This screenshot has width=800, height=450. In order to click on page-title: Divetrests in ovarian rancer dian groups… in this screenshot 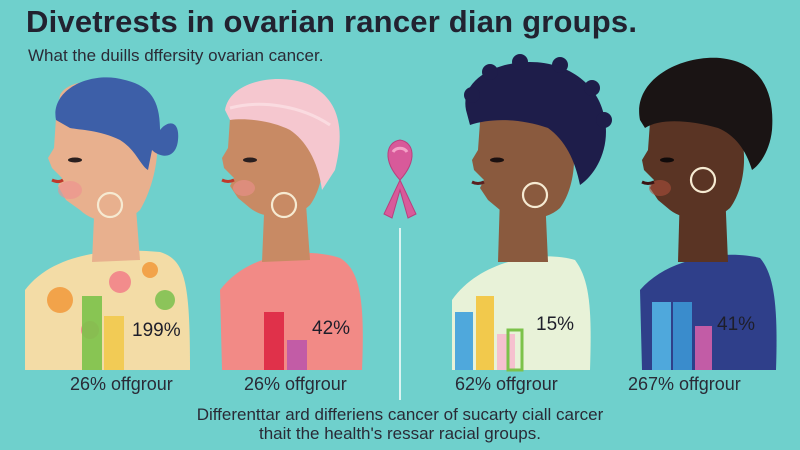, I will do `click(332, 21)`.